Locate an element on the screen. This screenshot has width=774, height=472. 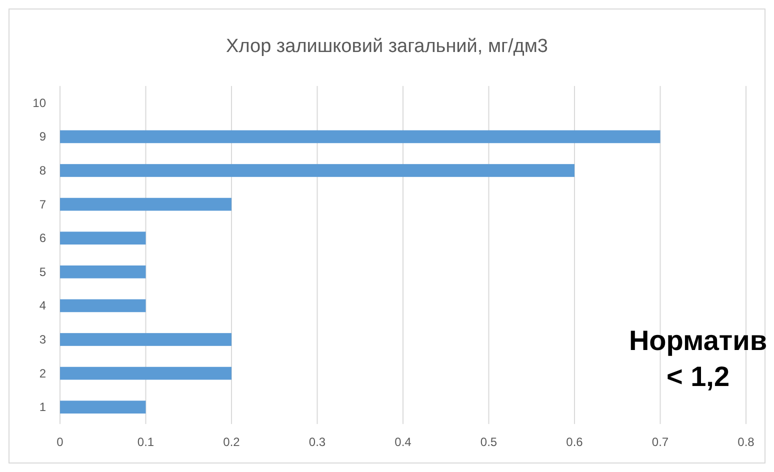
x-tick-label: 0.8 is located at coordinates (746, 442).